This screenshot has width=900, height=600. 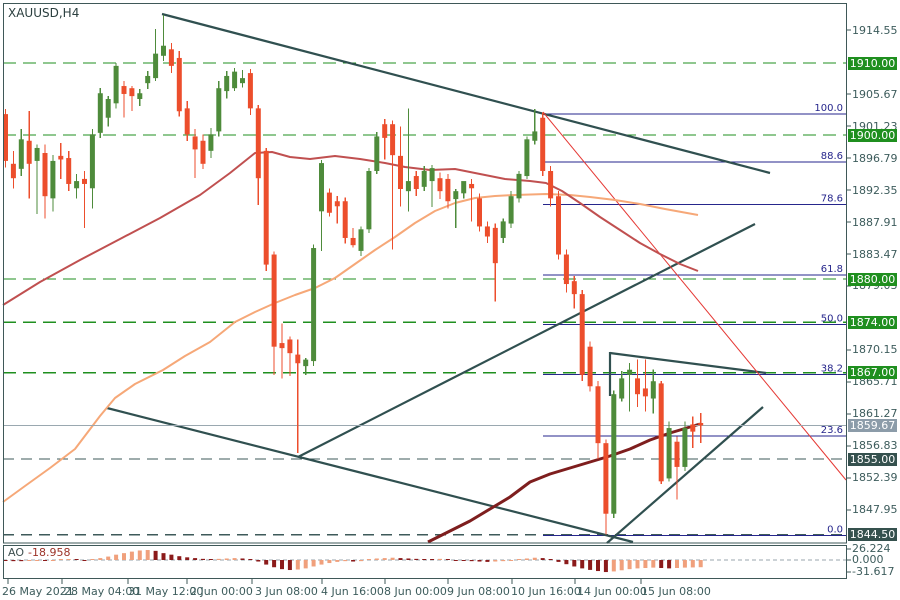 What do you see at coordinates (612, 591) in the screenshot?
I see `date-label: 14 Jun 00:00` at bounding box center [612, 591].